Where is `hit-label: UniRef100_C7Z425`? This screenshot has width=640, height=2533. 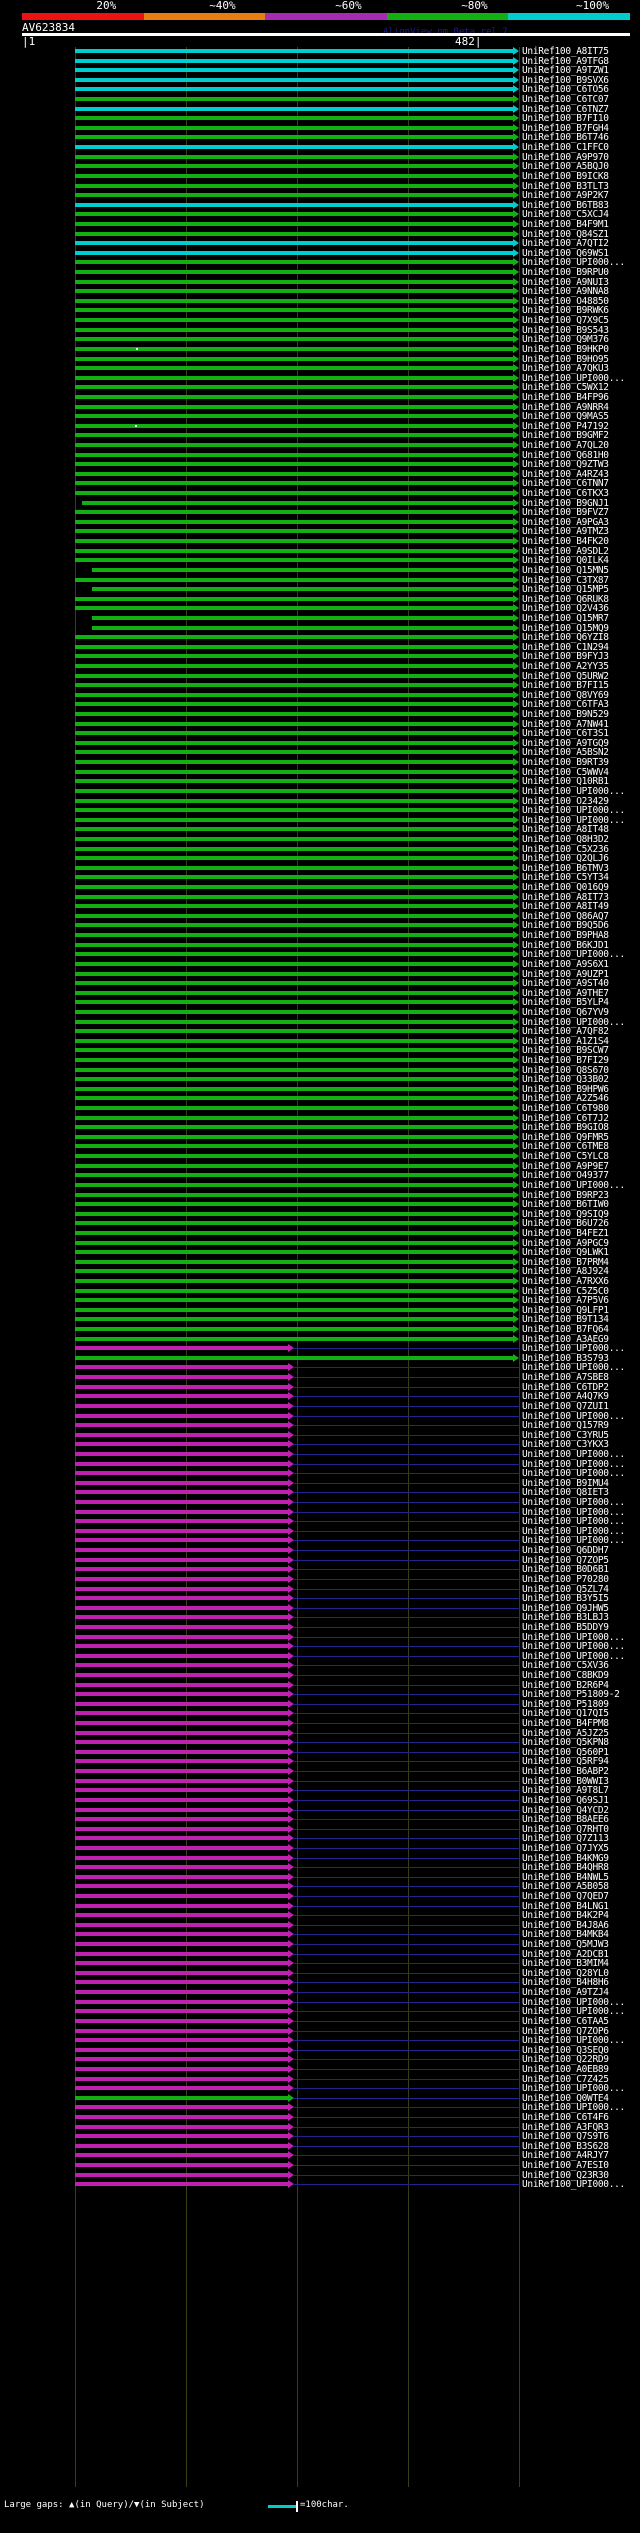
hit-label: UniRef100_C7Z425 is located at coordinates (565, 2079).